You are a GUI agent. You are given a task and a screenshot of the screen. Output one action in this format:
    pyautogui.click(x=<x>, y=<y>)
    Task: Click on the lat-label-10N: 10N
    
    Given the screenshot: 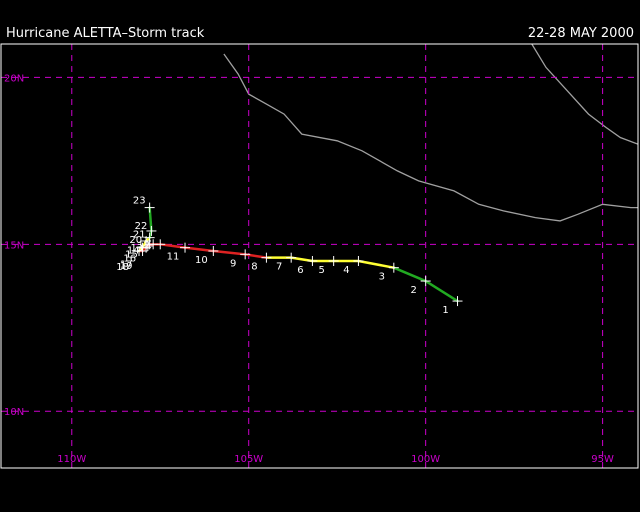 What is the action you would take?
    pyautogui.click(x=14, y=412)
    